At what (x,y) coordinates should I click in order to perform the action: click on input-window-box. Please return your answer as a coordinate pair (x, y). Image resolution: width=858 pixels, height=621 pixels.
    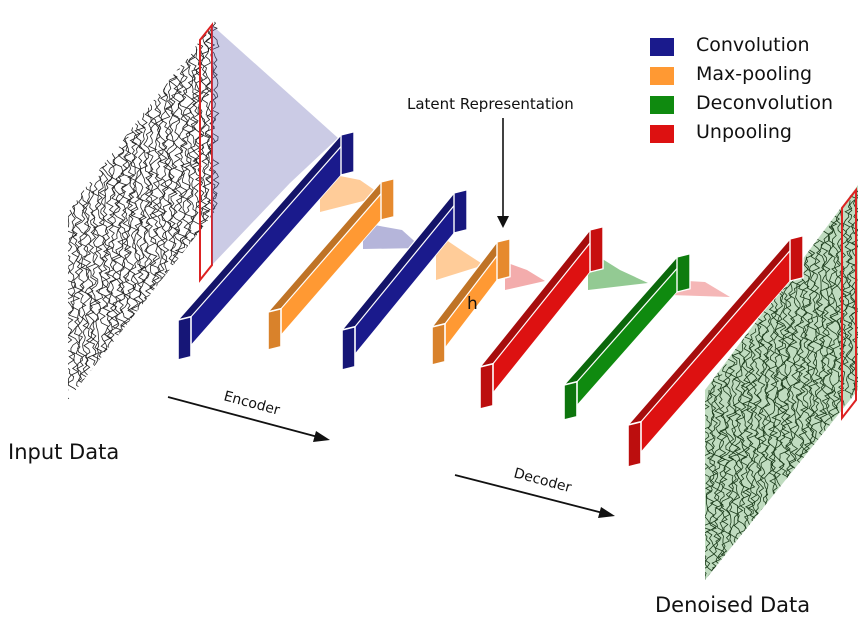
    Looking at the image, I should click on (206, 152).